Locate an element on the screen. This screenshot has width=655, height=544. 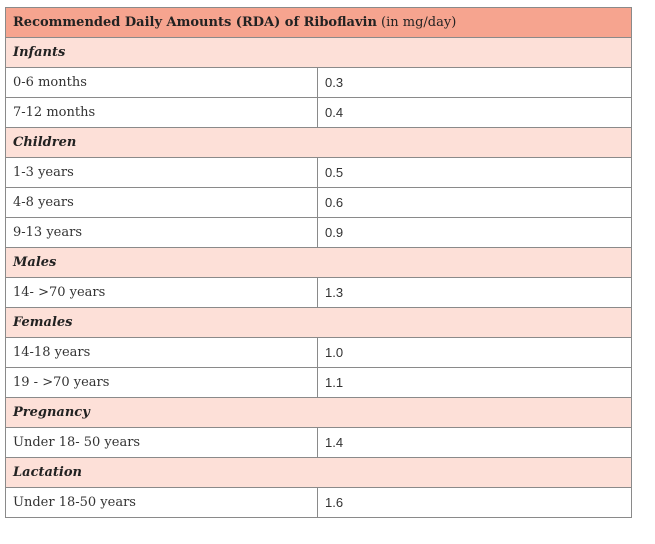
rda-value: 0.5 is located at coordinates (474, 172).